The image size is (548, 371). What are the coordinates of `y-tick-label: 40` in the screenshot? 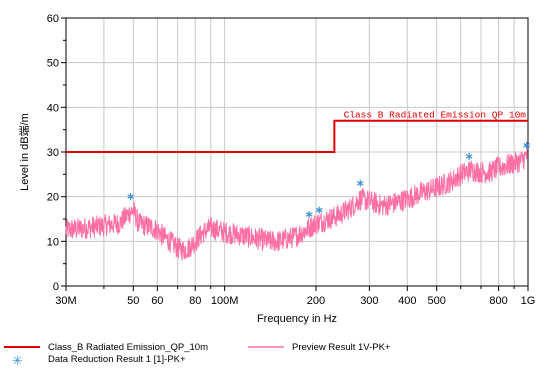 It's located at (53, 108).